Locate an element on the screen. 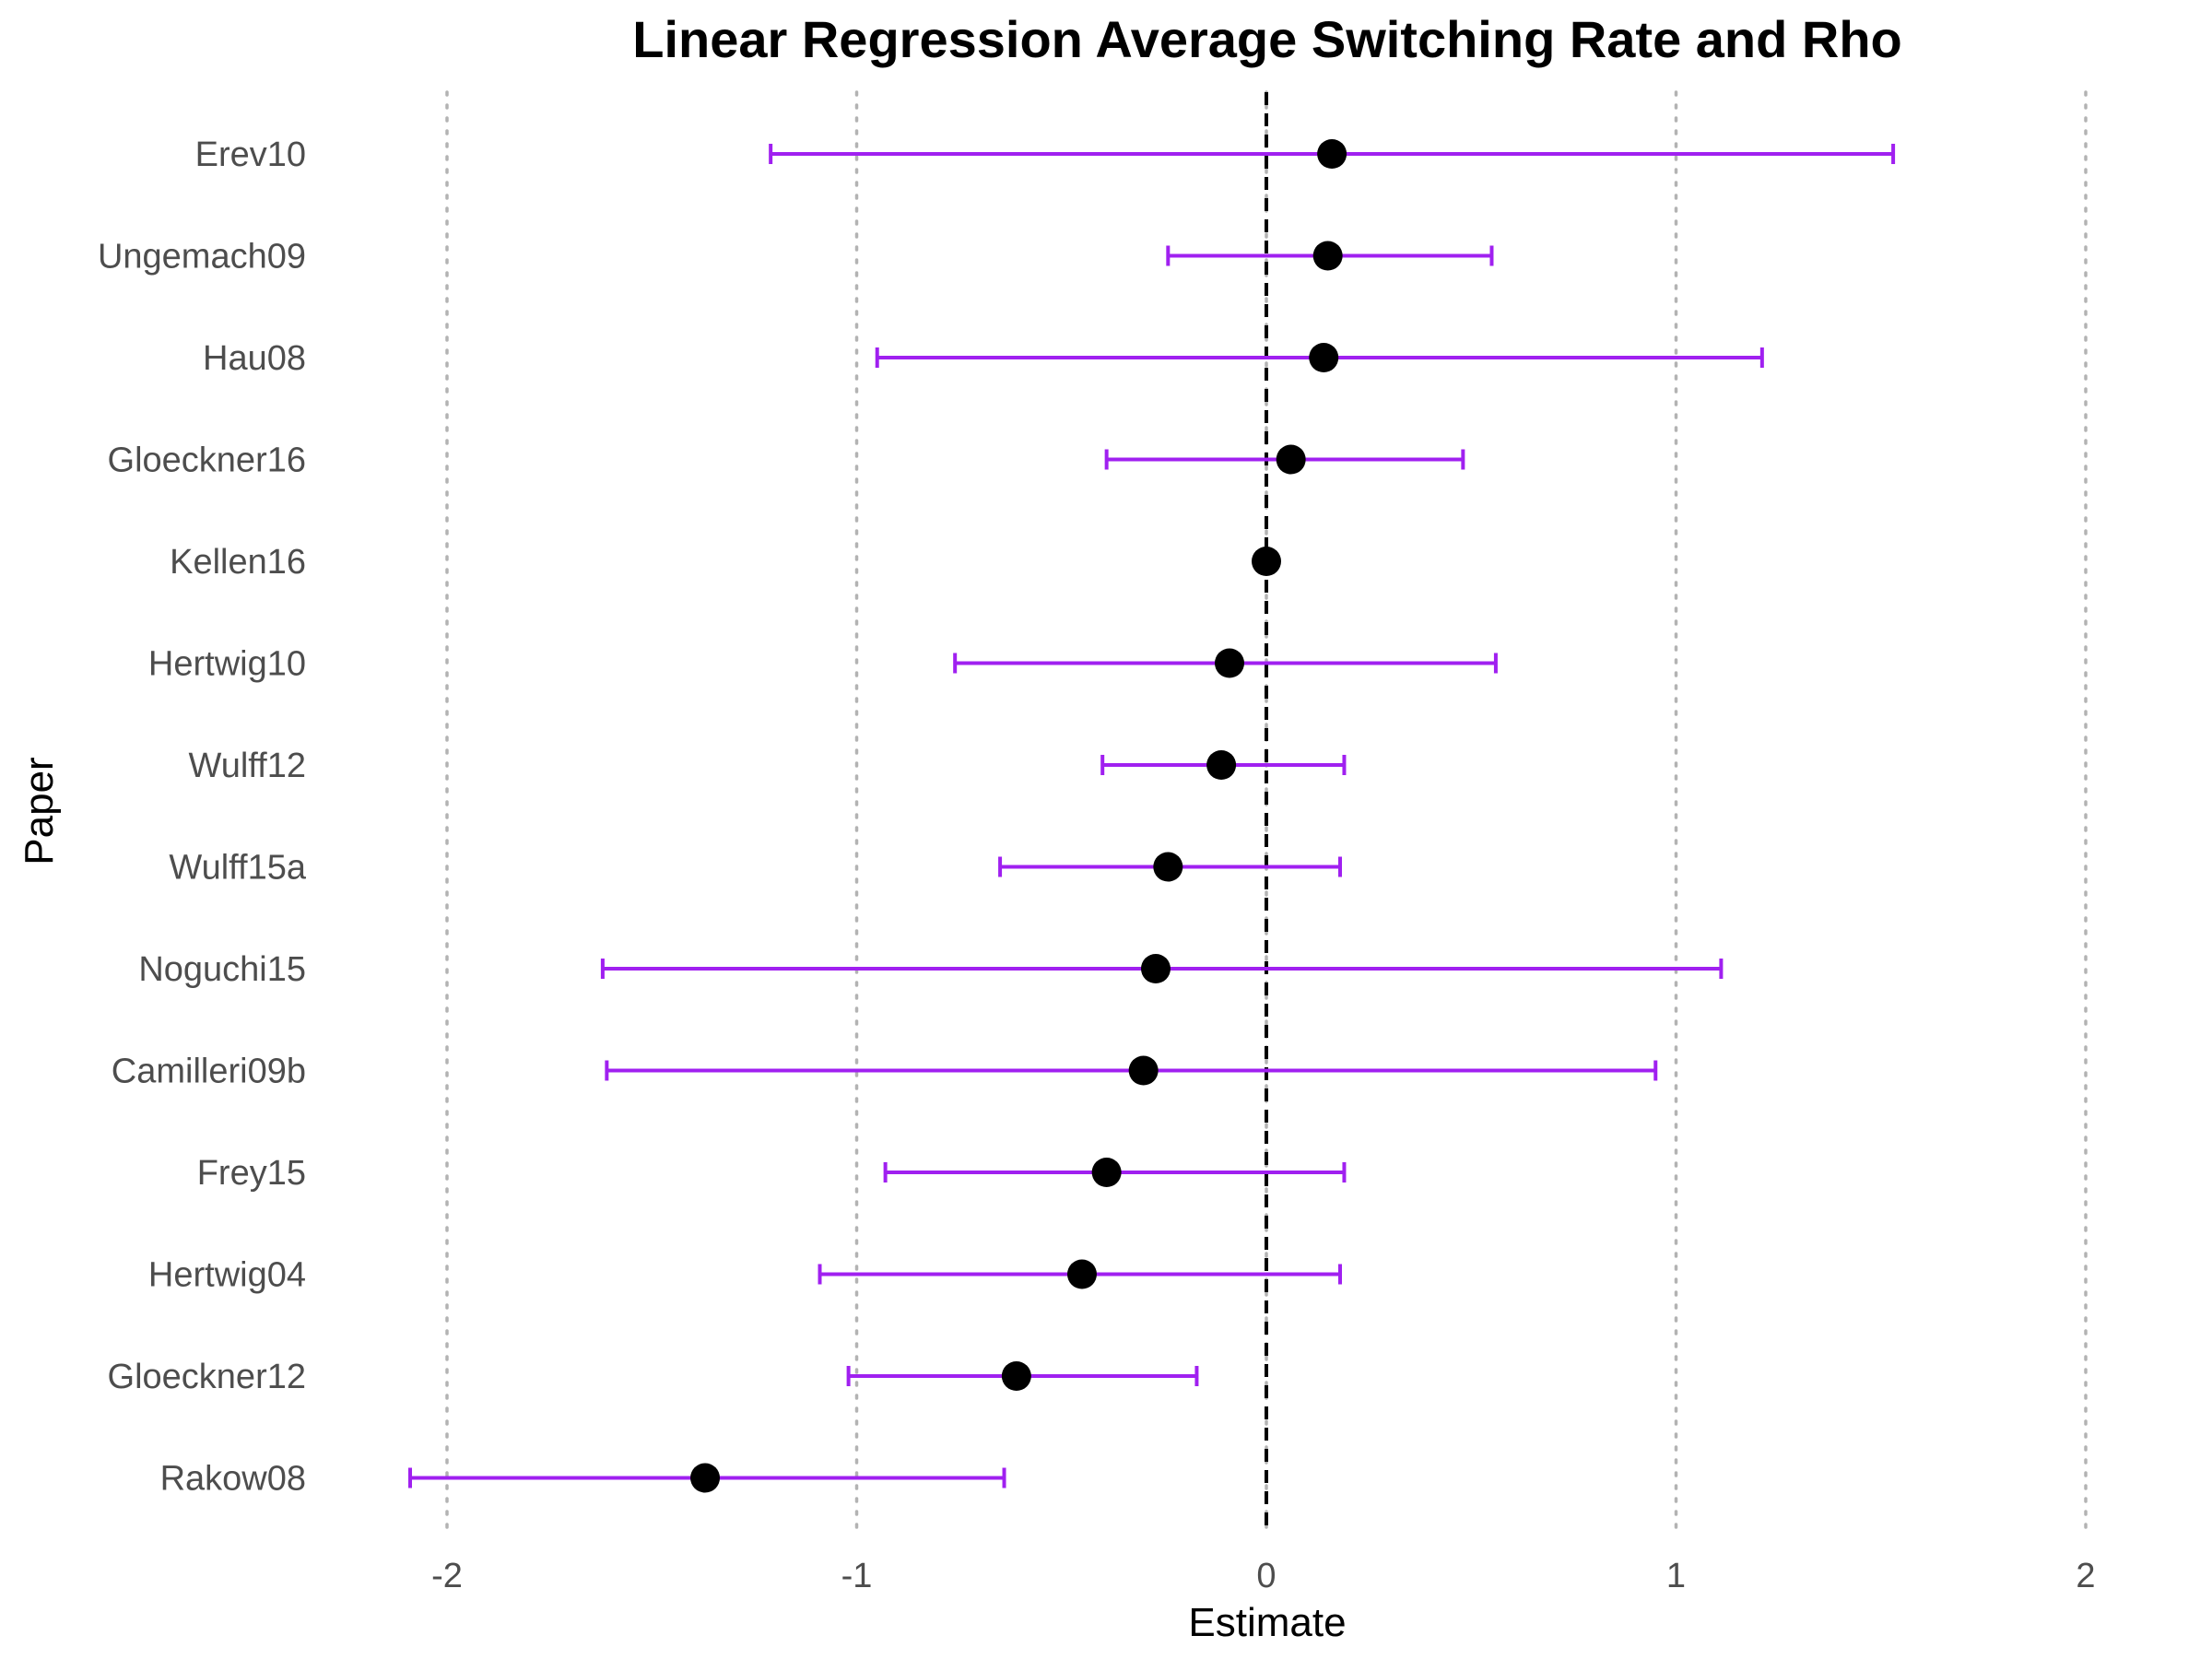  y-tick-label: Wulff12 is located at coordinates (247, 766).